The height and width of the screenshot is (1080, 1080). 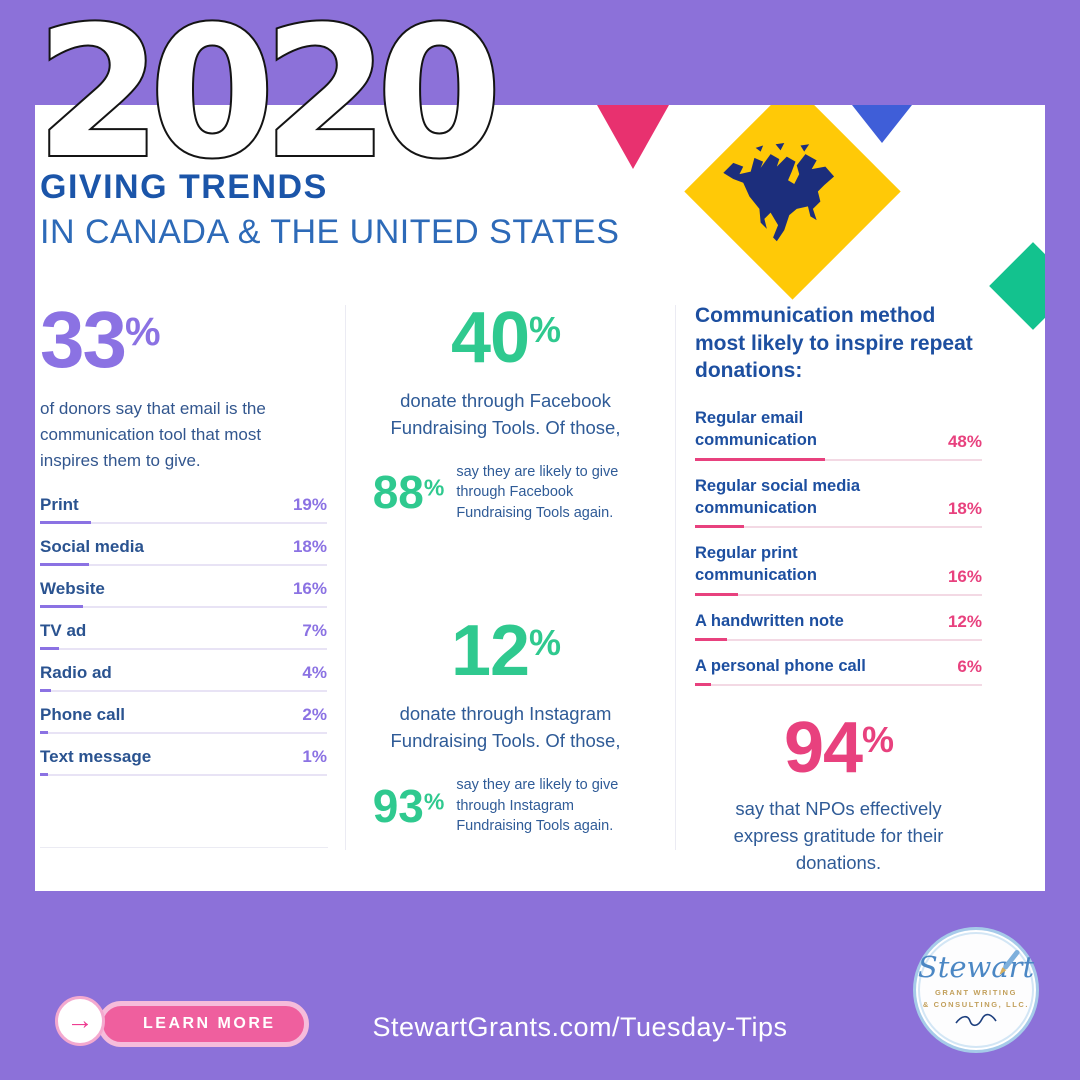 I want to click on logo-tagline-line2: & CONSULTING, LLC., so click(x=976, y=1004).